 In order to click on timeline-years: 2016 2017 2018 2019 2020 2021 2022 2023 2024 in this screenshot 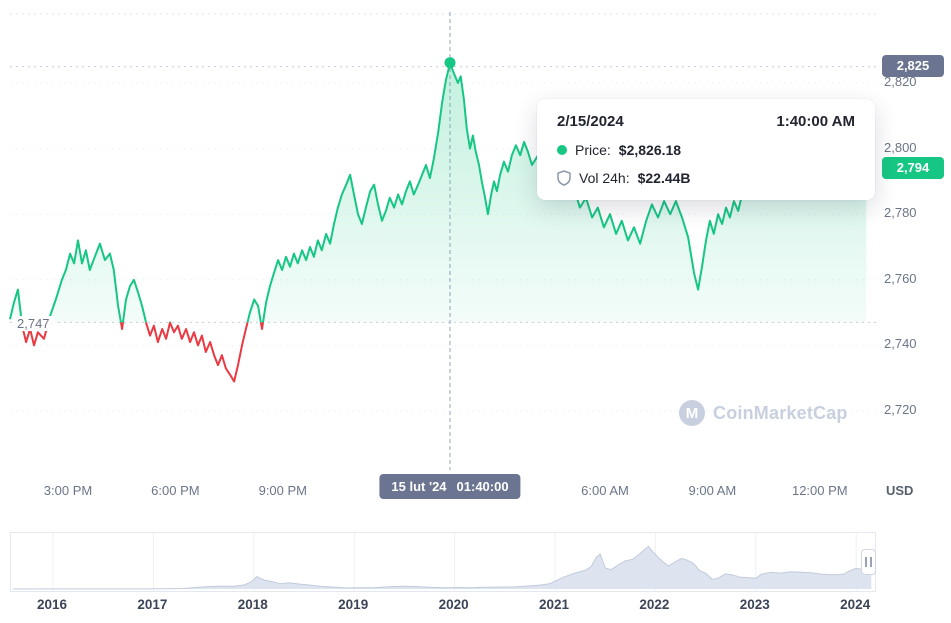, I will do `click(443, 607)`.